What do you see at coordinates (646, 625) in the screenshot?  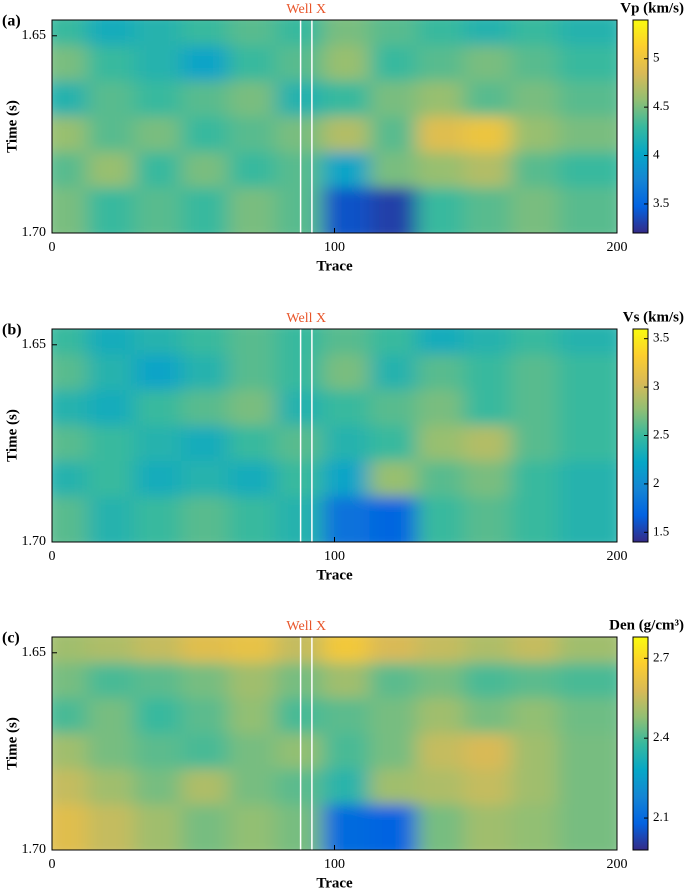 I see `colorbar-label: Den (g/cm³)` at bounding box center [646, 625].